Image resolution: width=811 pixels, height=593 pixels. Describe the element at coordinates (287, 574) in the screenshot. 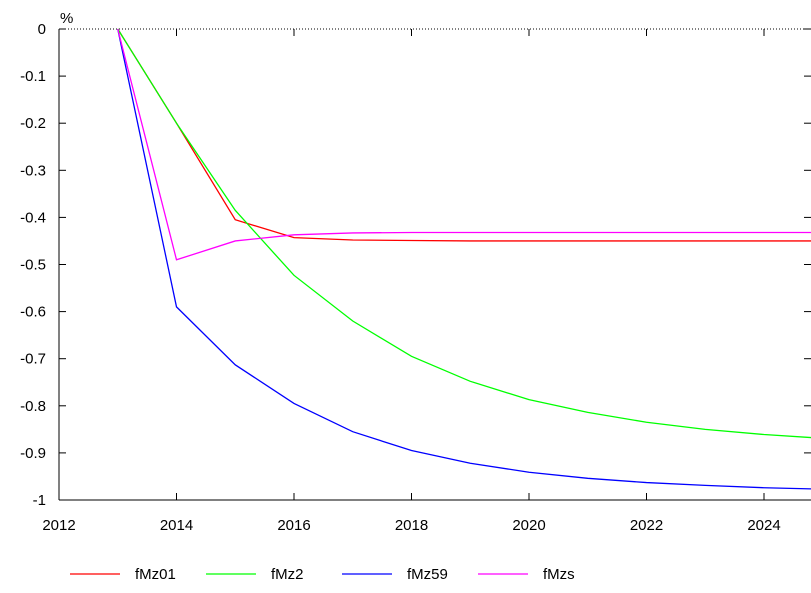

I see `legend-label-fMz2: fMz2` at that location.